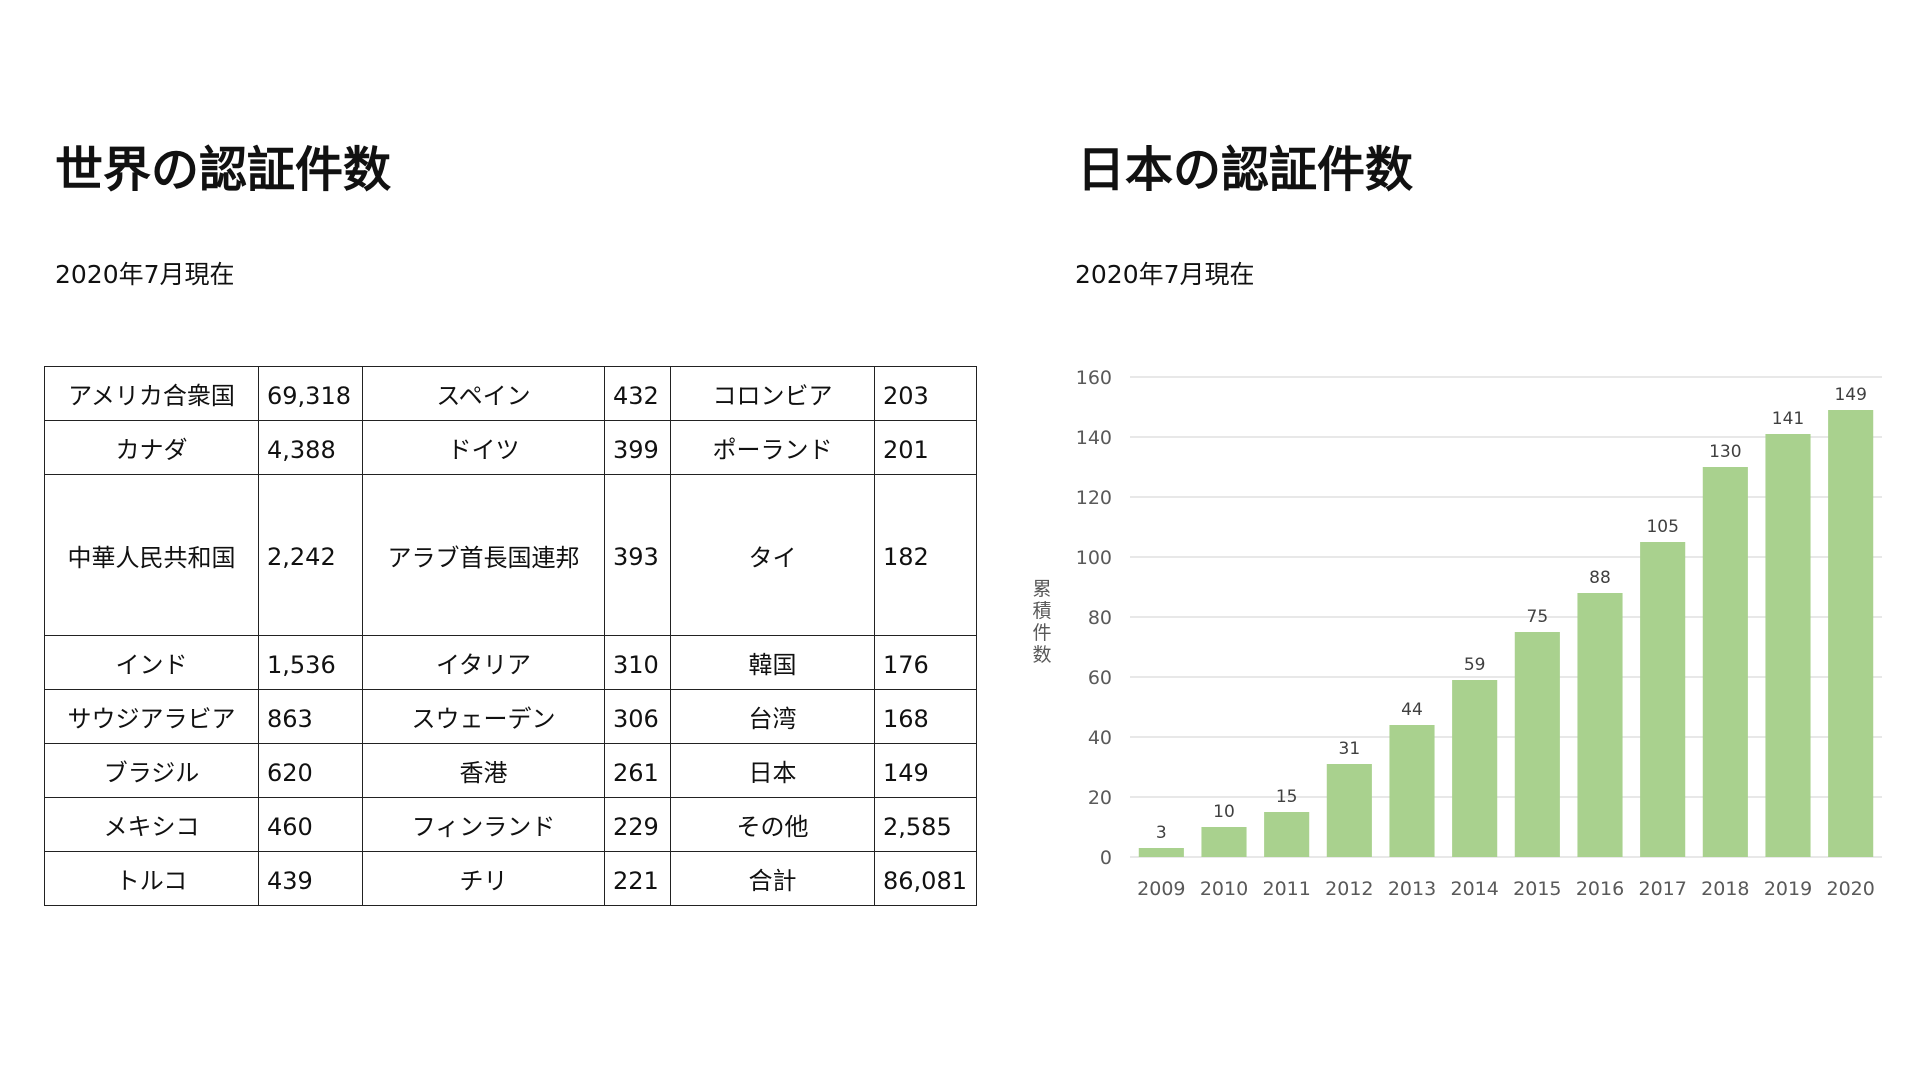  I want to click on x-tick-label: 2019, so click(1788, 889).